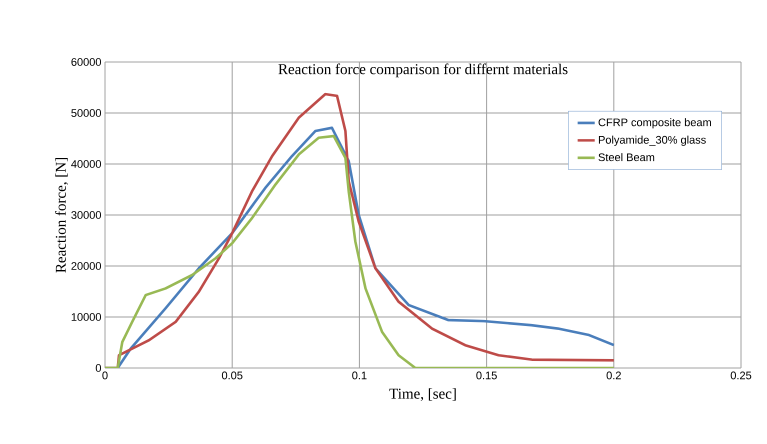  I want to click on x-axis-title: Time, [sec], so click(422, 394).